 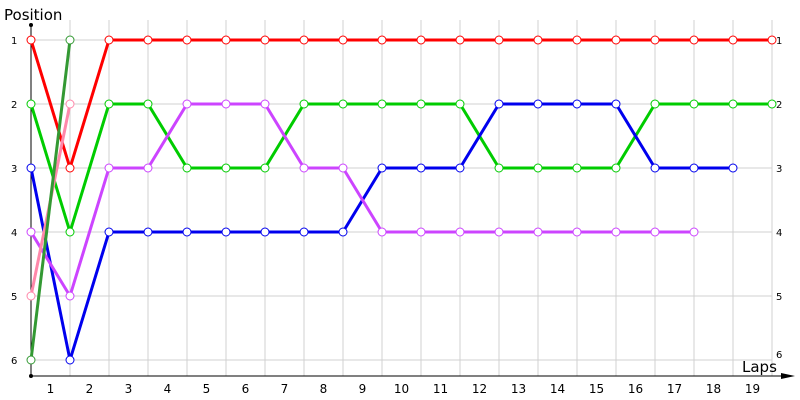 What do you see at coordinates (779, 105) in the screenshot?
I see `y-tick-label-right: 2` at bounding box center [779, 105].